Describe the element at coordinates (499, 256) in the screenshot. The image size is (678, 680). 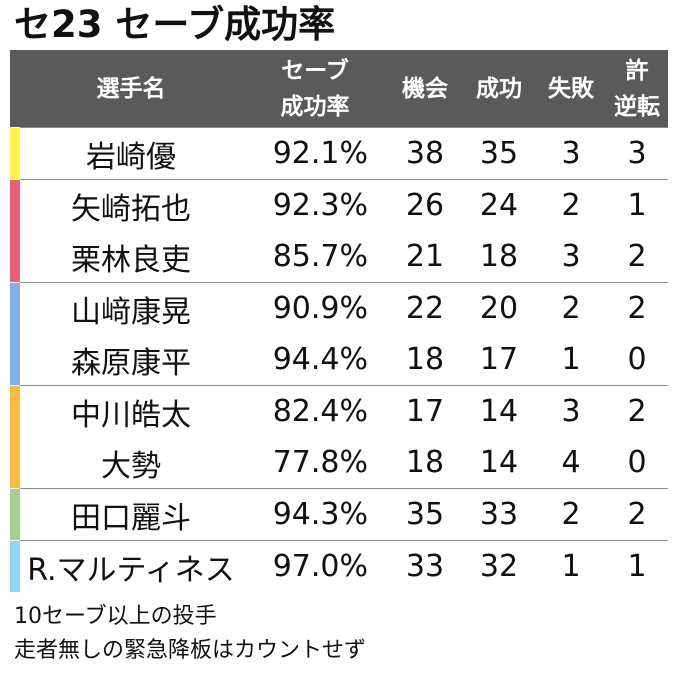
I see `saves: 18` at that location.